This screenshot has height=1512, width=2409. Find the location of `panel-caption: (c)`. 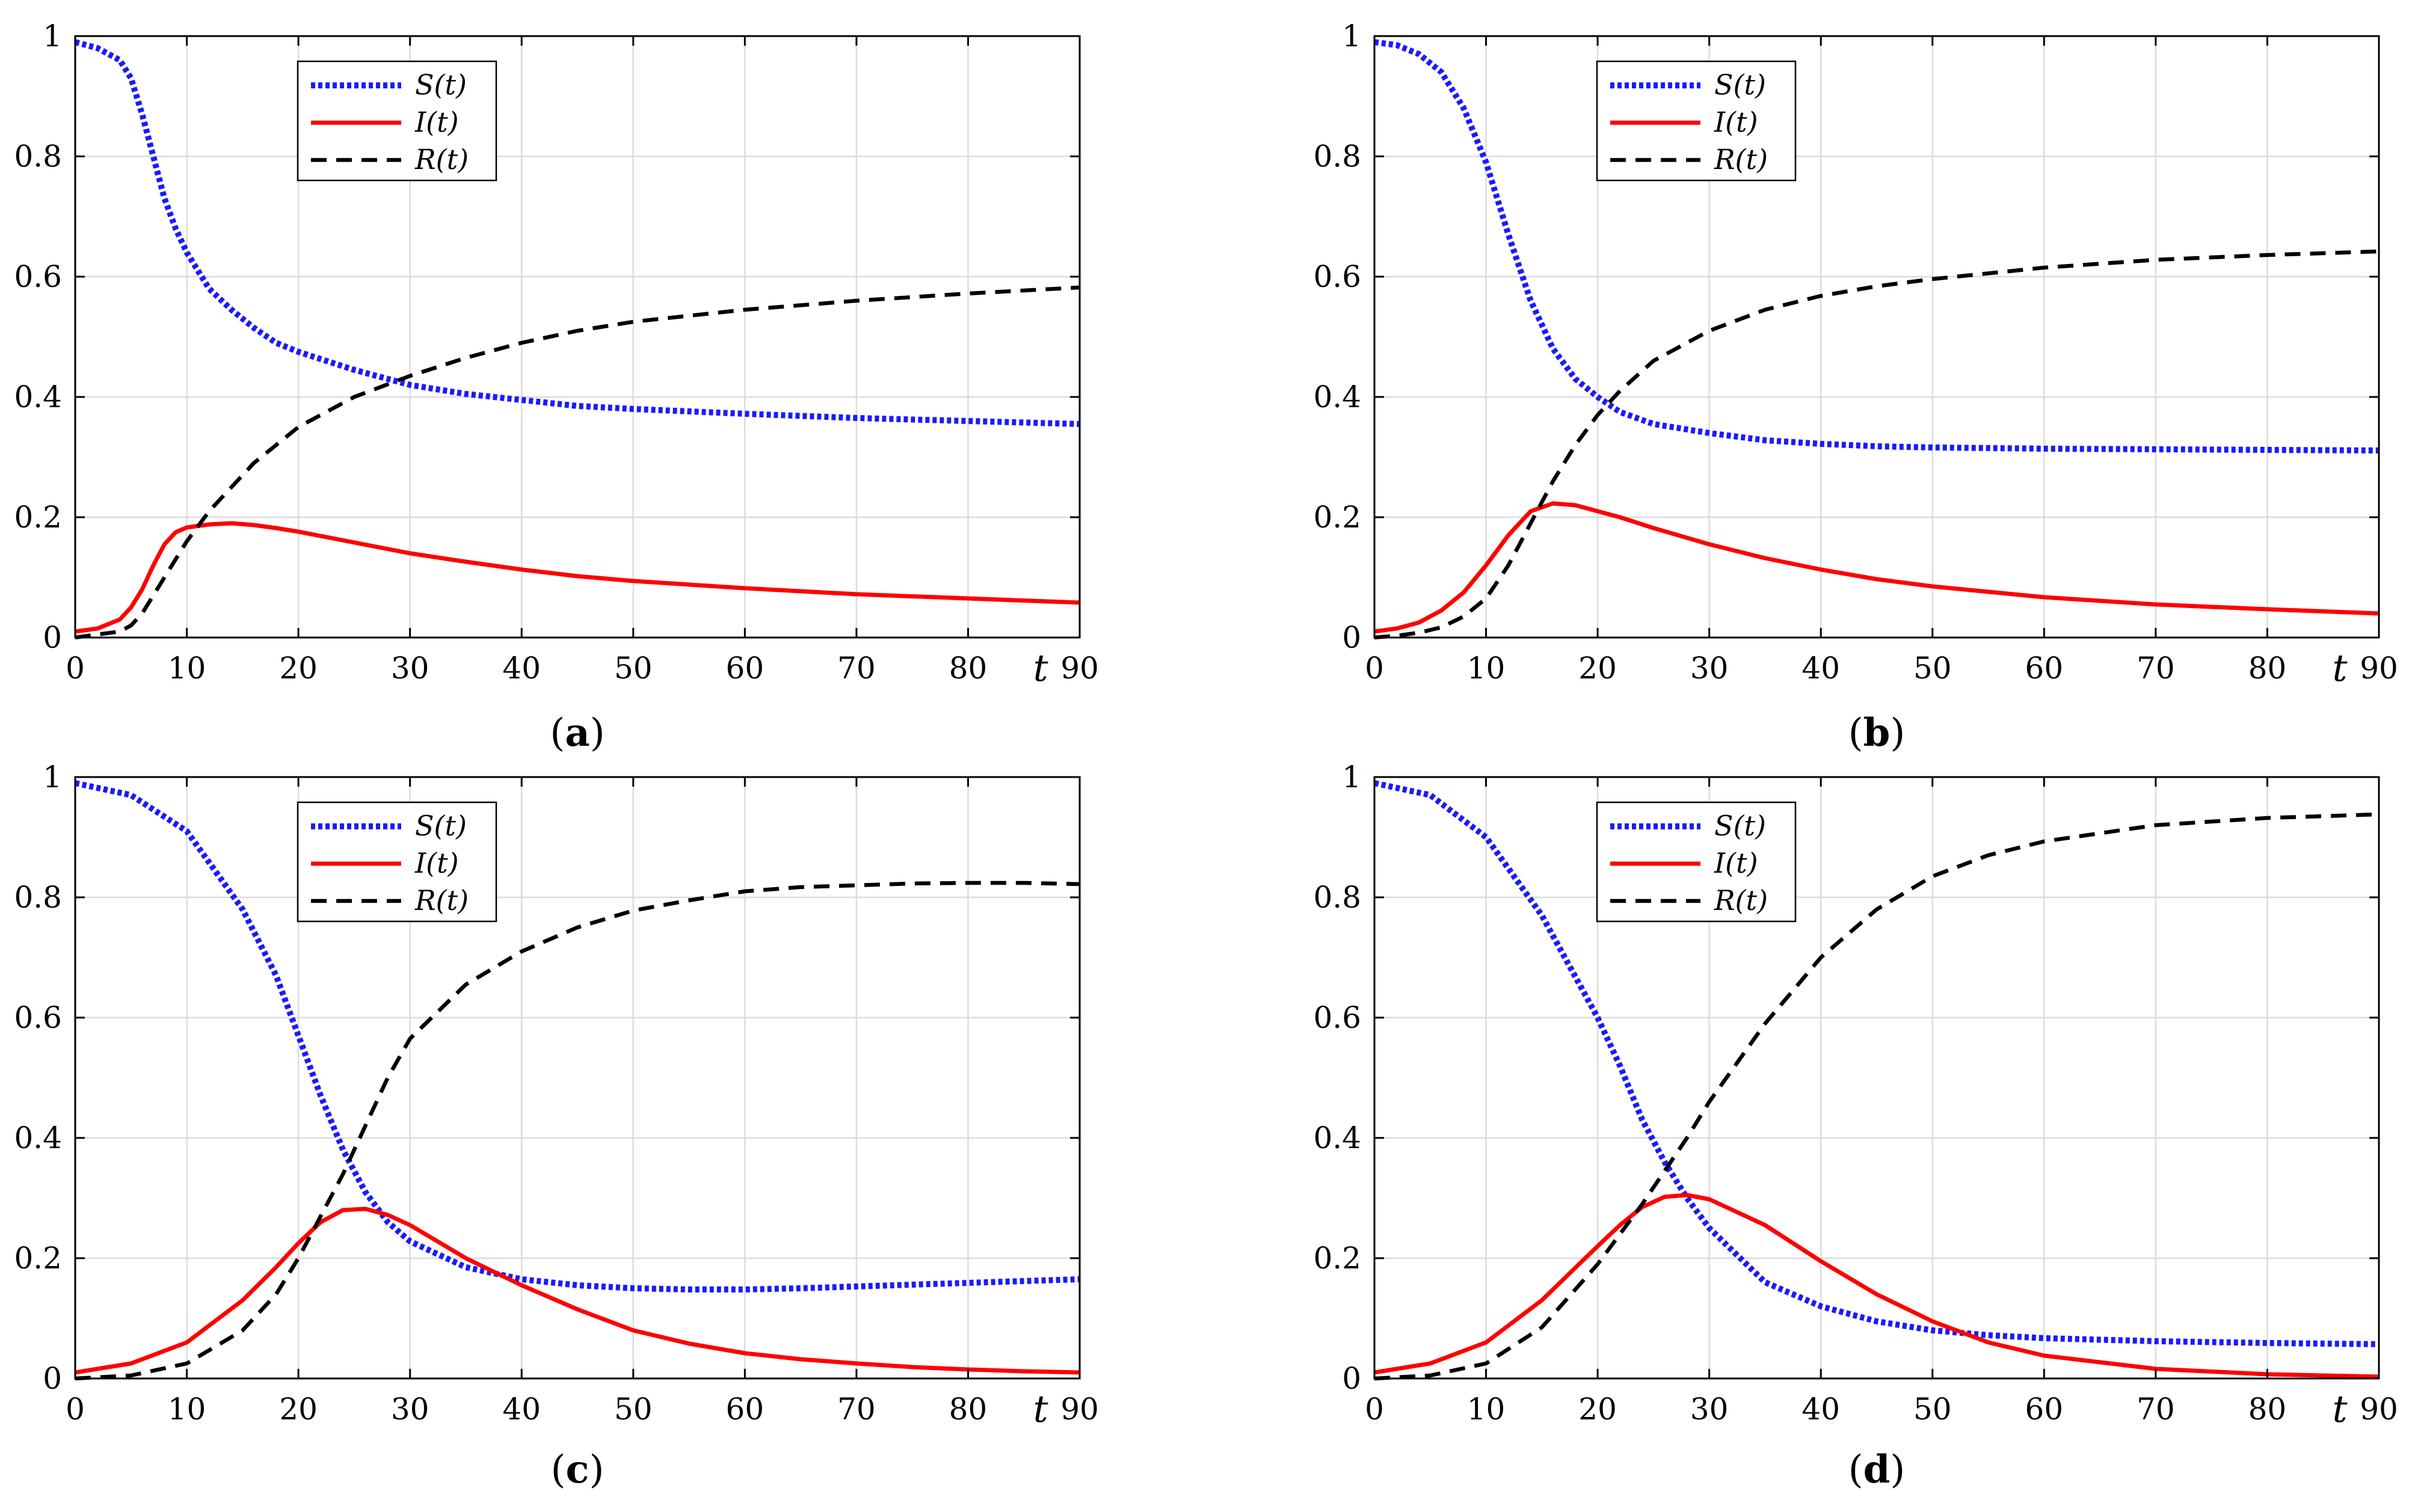

panel-caption: (c) is located at coordinates (578, 1470).